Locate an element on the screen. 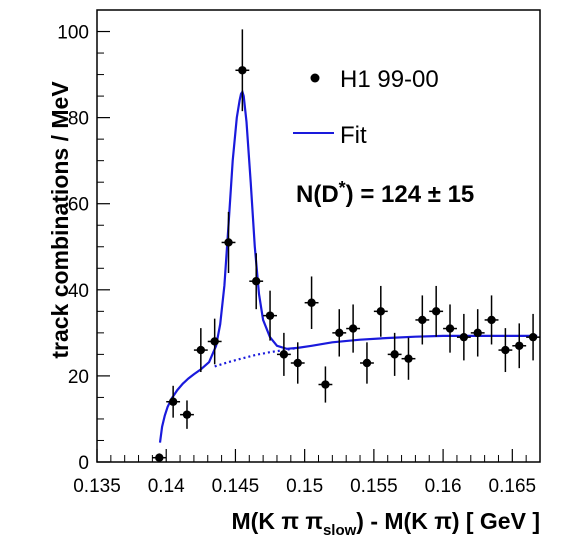  y-tick-label: 80 is located at coordinates (78, 119).